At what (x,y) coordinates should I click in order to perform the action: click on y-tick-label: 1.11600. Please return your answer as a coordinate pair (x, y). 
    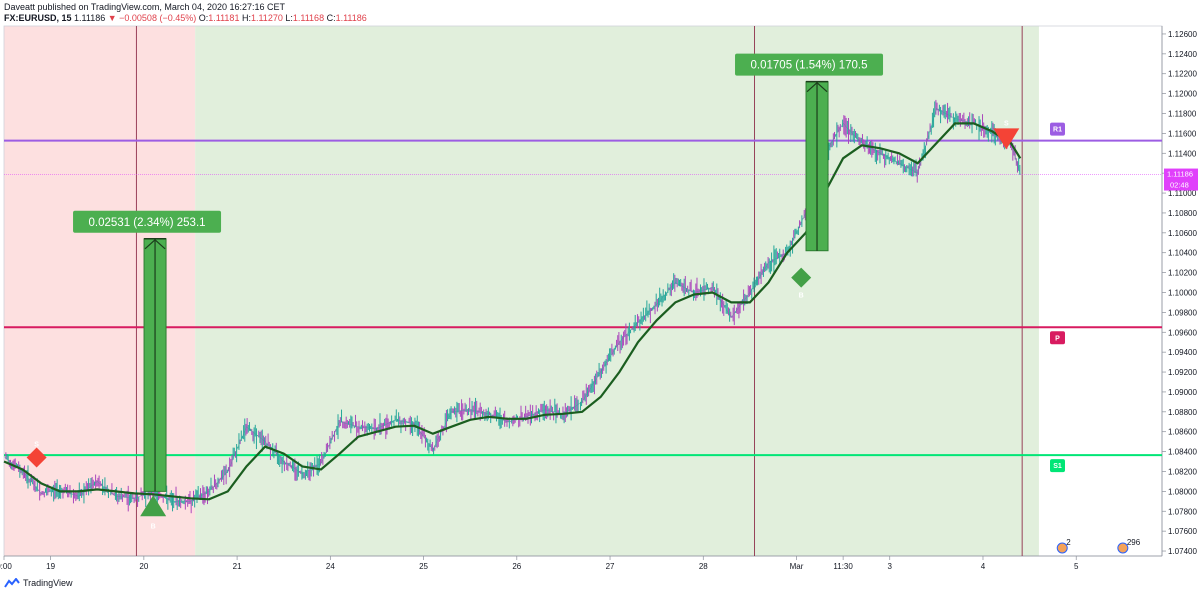
    Looking at the image, I should click on (1182, 133).